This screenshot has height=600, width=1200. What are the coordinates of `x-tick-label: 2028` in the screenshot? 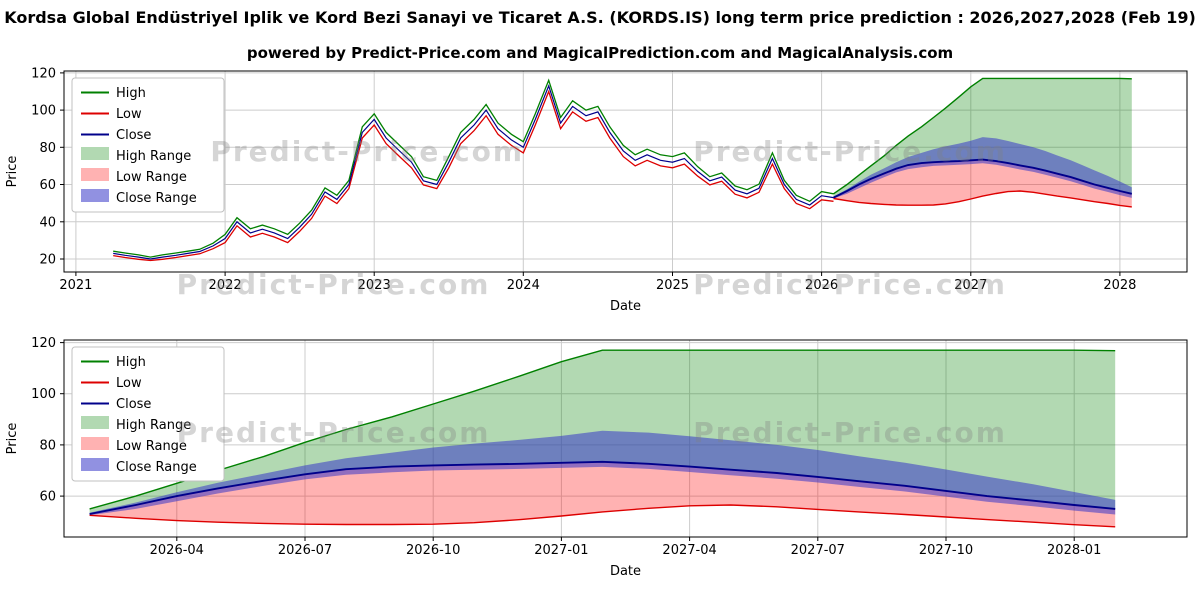 It's located at (1119, 285).